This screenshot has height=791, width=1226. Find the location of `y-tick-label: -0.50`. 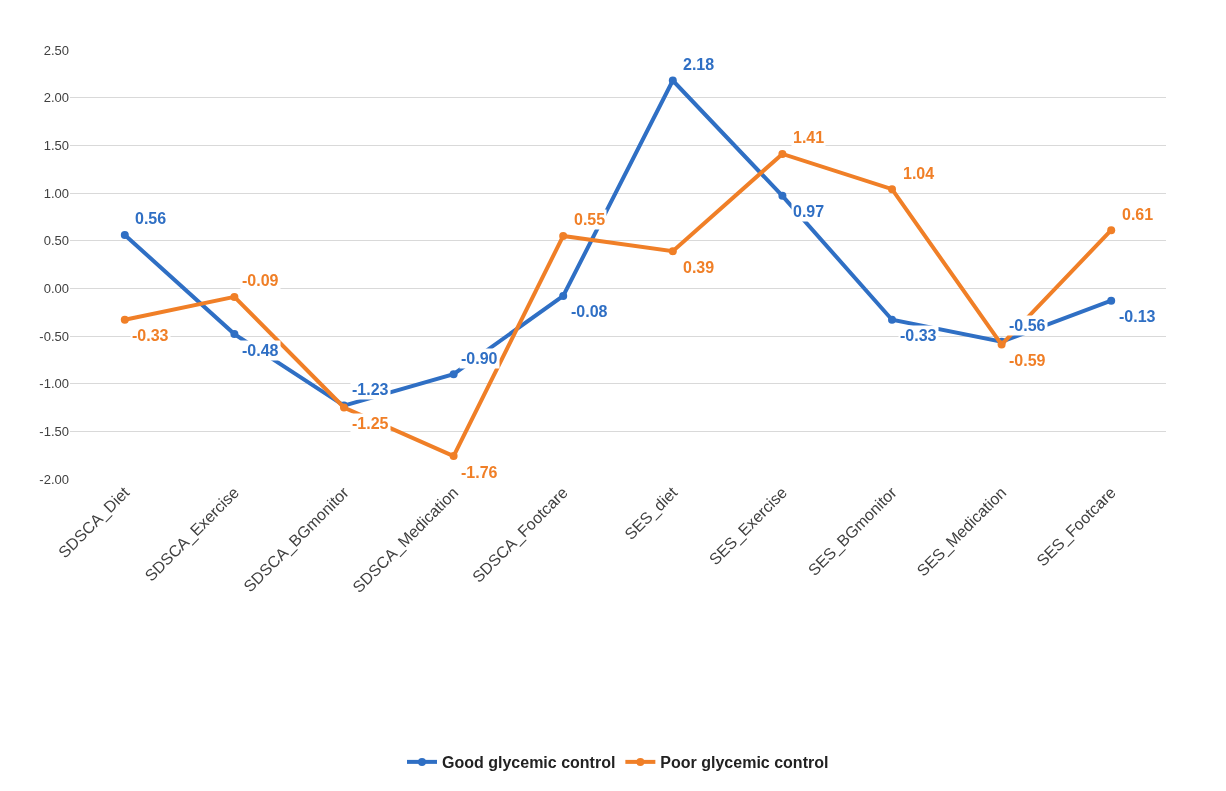

y-tick-label: -0.50 is located at coordinates (54, 336).